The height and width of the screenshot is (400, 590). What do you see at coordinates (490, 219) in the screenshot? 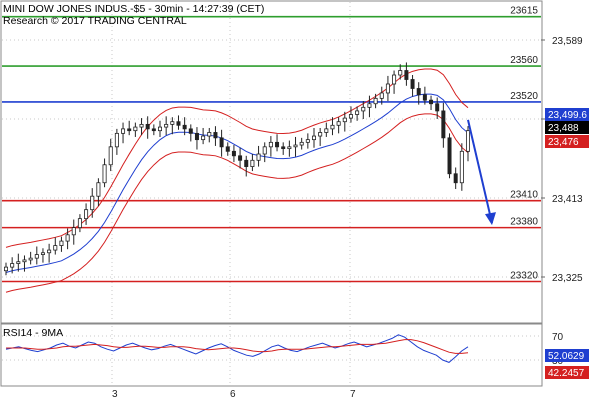
I see `arrow-head` at bounding box center [490, 219].